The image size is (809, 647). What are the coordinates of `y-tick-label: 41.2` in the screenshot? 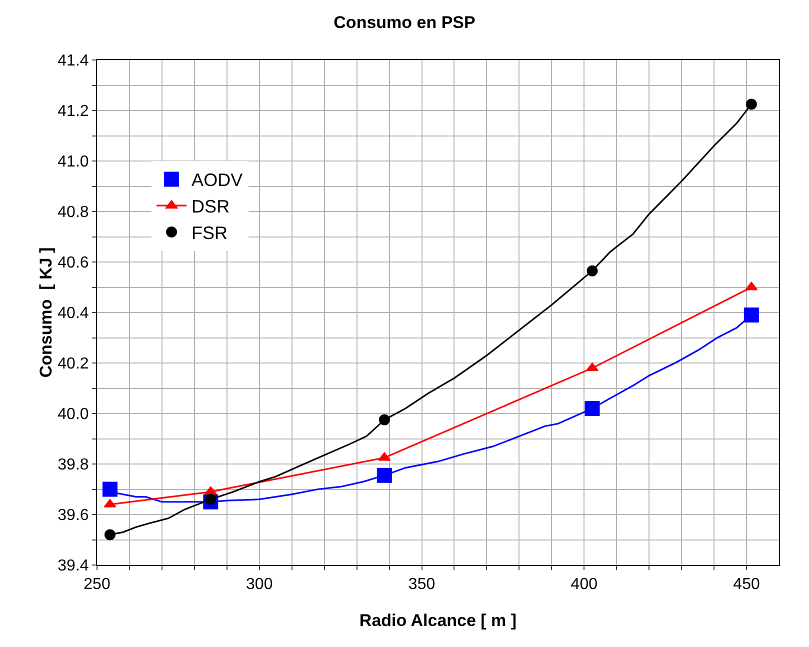 It's located at (73, 111).